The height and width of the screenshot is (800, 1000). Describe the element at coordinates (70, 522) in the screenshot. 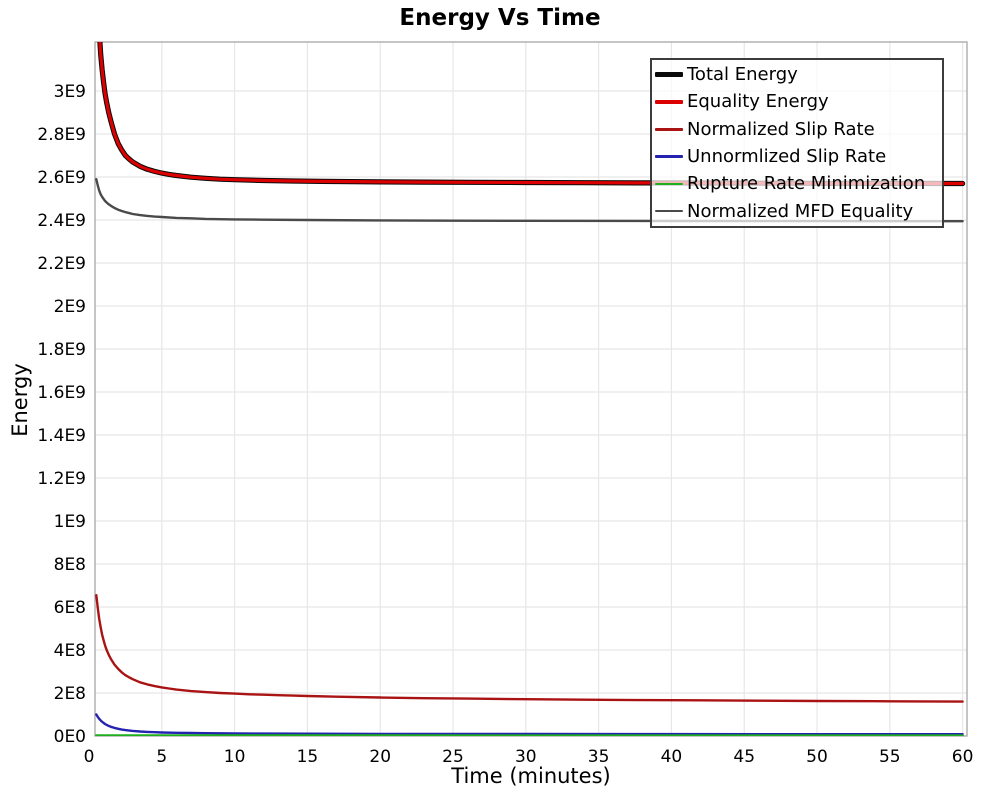

I see `y-tick-label: 1E9` at that location.